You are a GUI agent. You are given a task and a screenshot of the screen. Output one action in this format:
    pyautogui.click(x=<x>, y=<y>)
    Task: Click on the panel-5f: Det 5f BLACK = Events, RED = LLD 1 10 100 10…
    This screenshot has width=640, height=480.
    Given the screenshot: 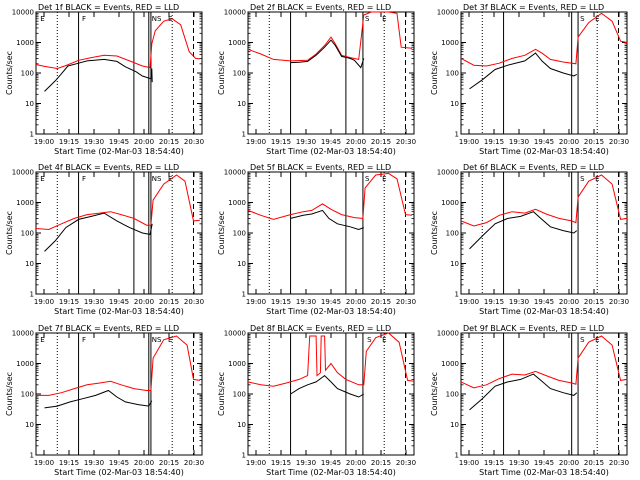 What is the action you would take?
    pyautogui.click(x=316, y=239)
    